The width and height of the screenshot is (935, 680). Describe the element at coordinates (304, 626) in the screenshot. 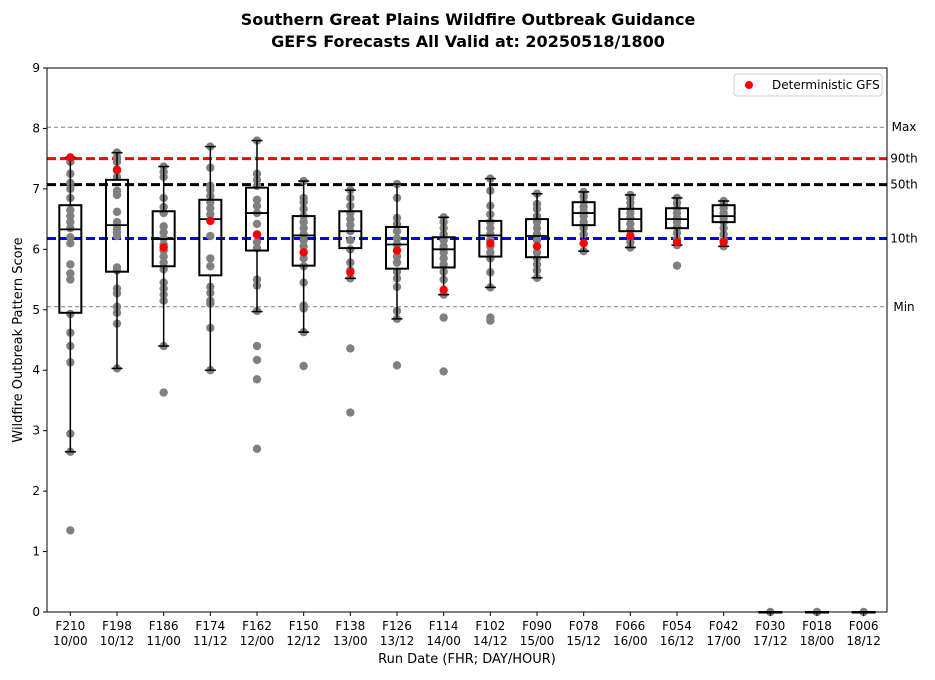

I see `x-tick-label-fhr: F150` at that location.